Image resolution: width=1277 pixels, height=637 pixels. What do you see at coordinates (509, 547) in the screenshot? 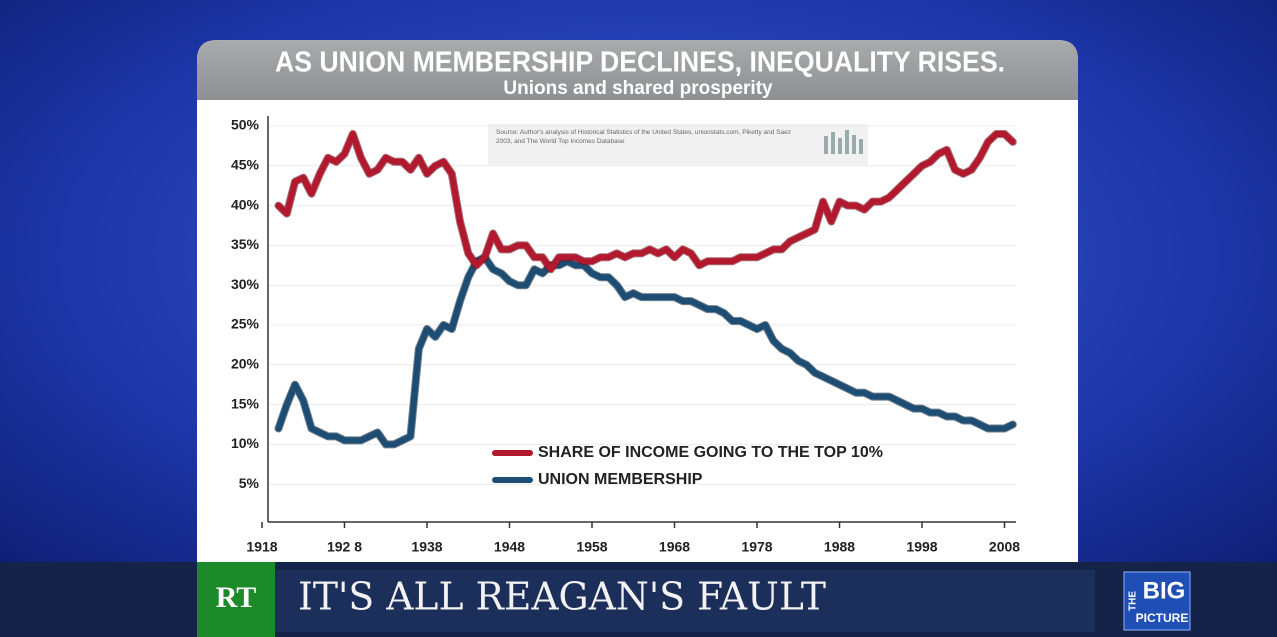
I see `x-tick-label: 1948` at bounding box center [509, 547].